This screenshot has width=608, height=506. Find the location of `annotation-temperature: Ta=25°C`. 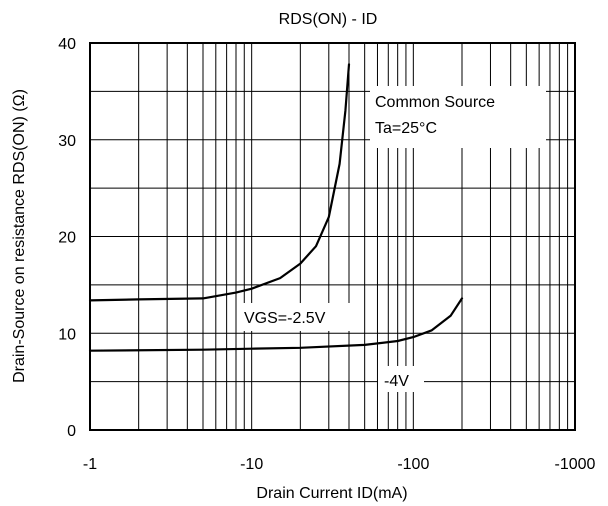

annotation-temperature: Ta=25°C is located at coordinates (406, 128).